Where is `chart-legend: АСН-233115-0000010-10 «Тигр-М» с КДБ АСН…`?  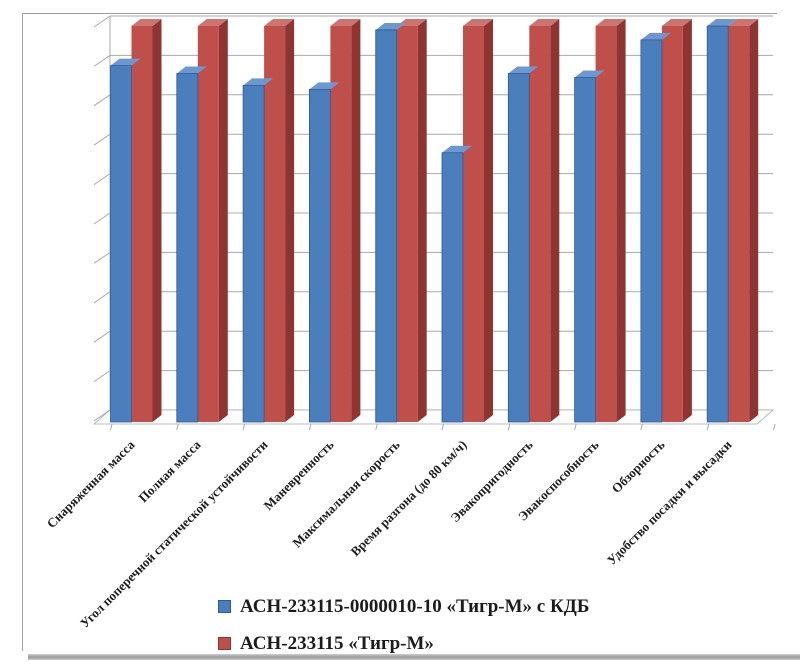 chart-legend: АСН-233115-0000010-10 «Тигр-М» с КДБ АСН… is located at coordinates (403, 625).